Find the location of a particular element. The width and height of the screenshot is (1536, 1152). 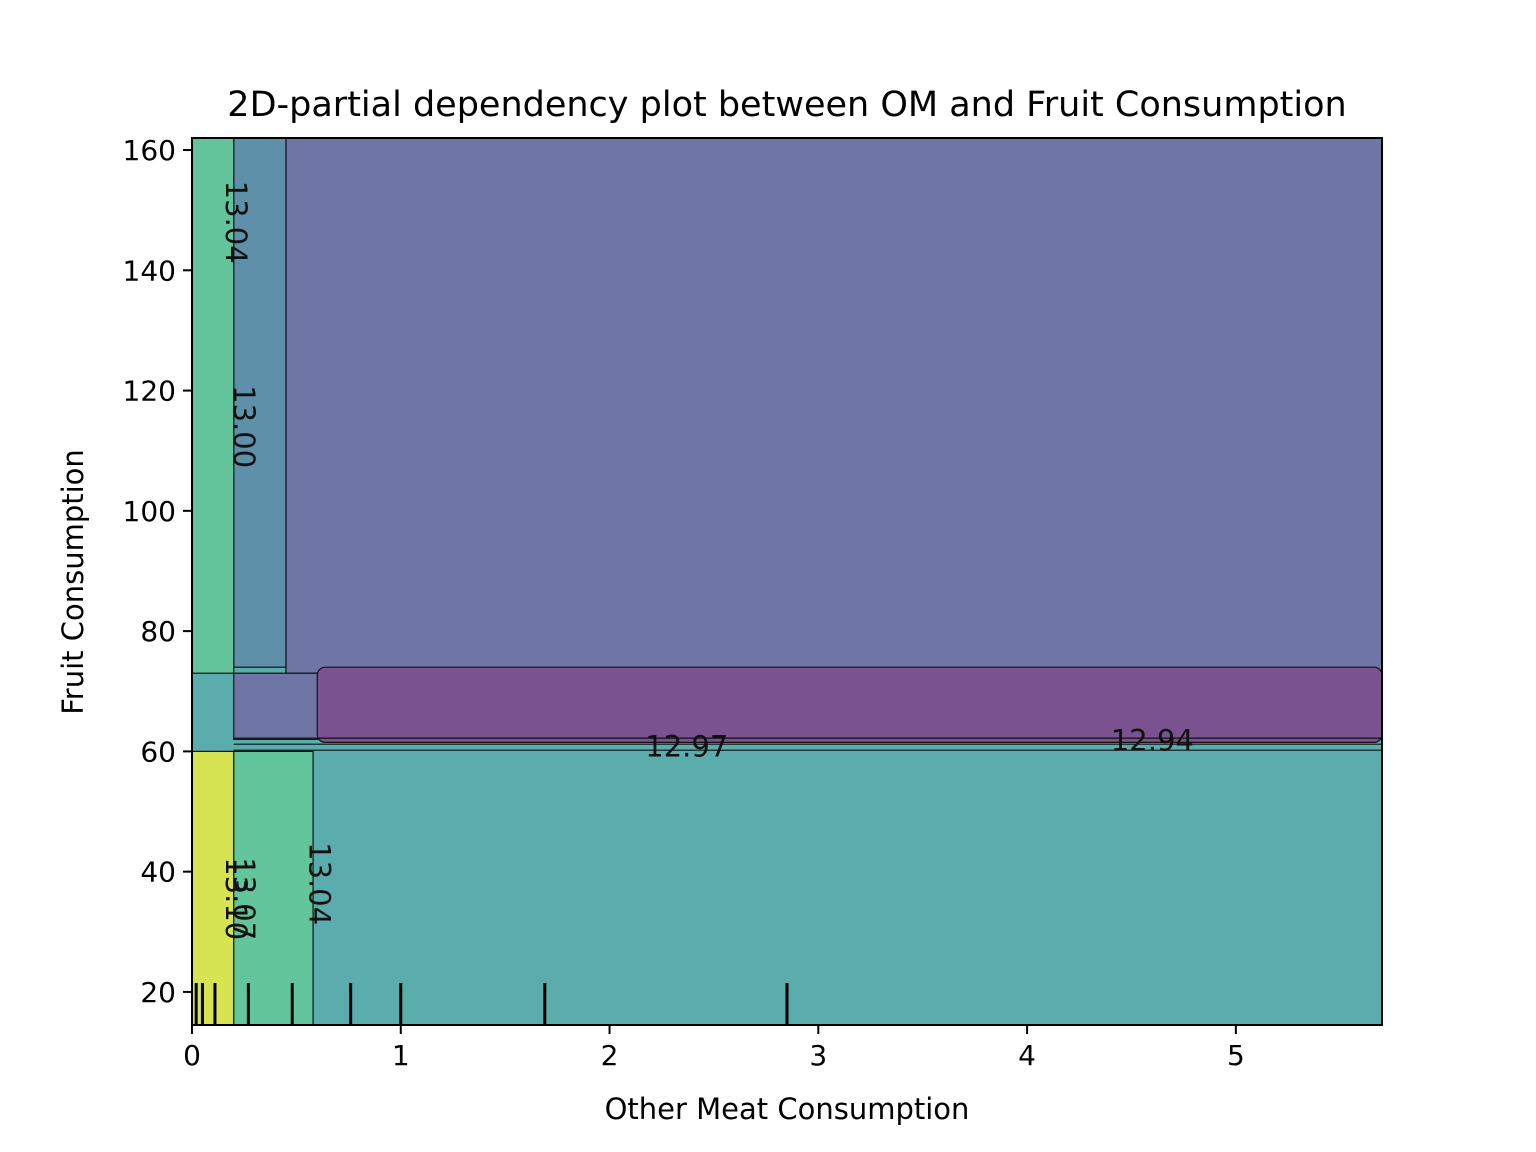

y-tick-label: 80 is located at coordinates (158, 631).